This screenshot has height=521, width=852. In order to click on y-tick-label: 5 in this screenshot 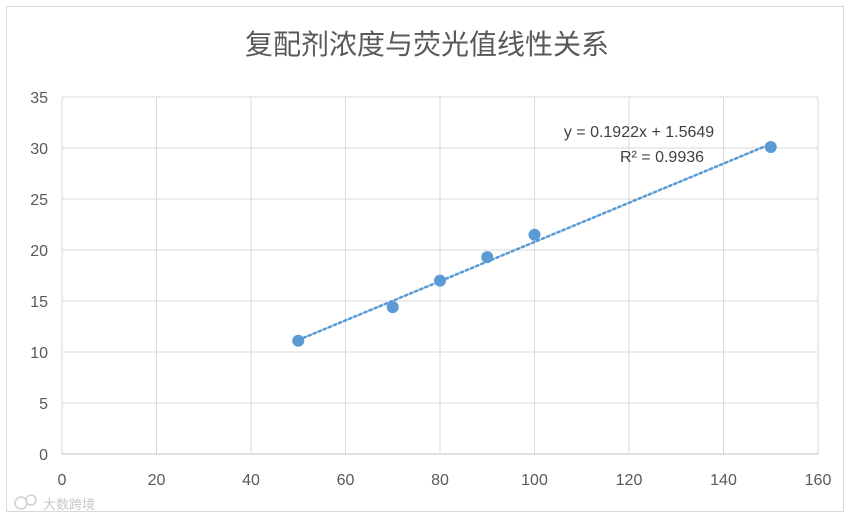, I will do `click(43, 404)`.